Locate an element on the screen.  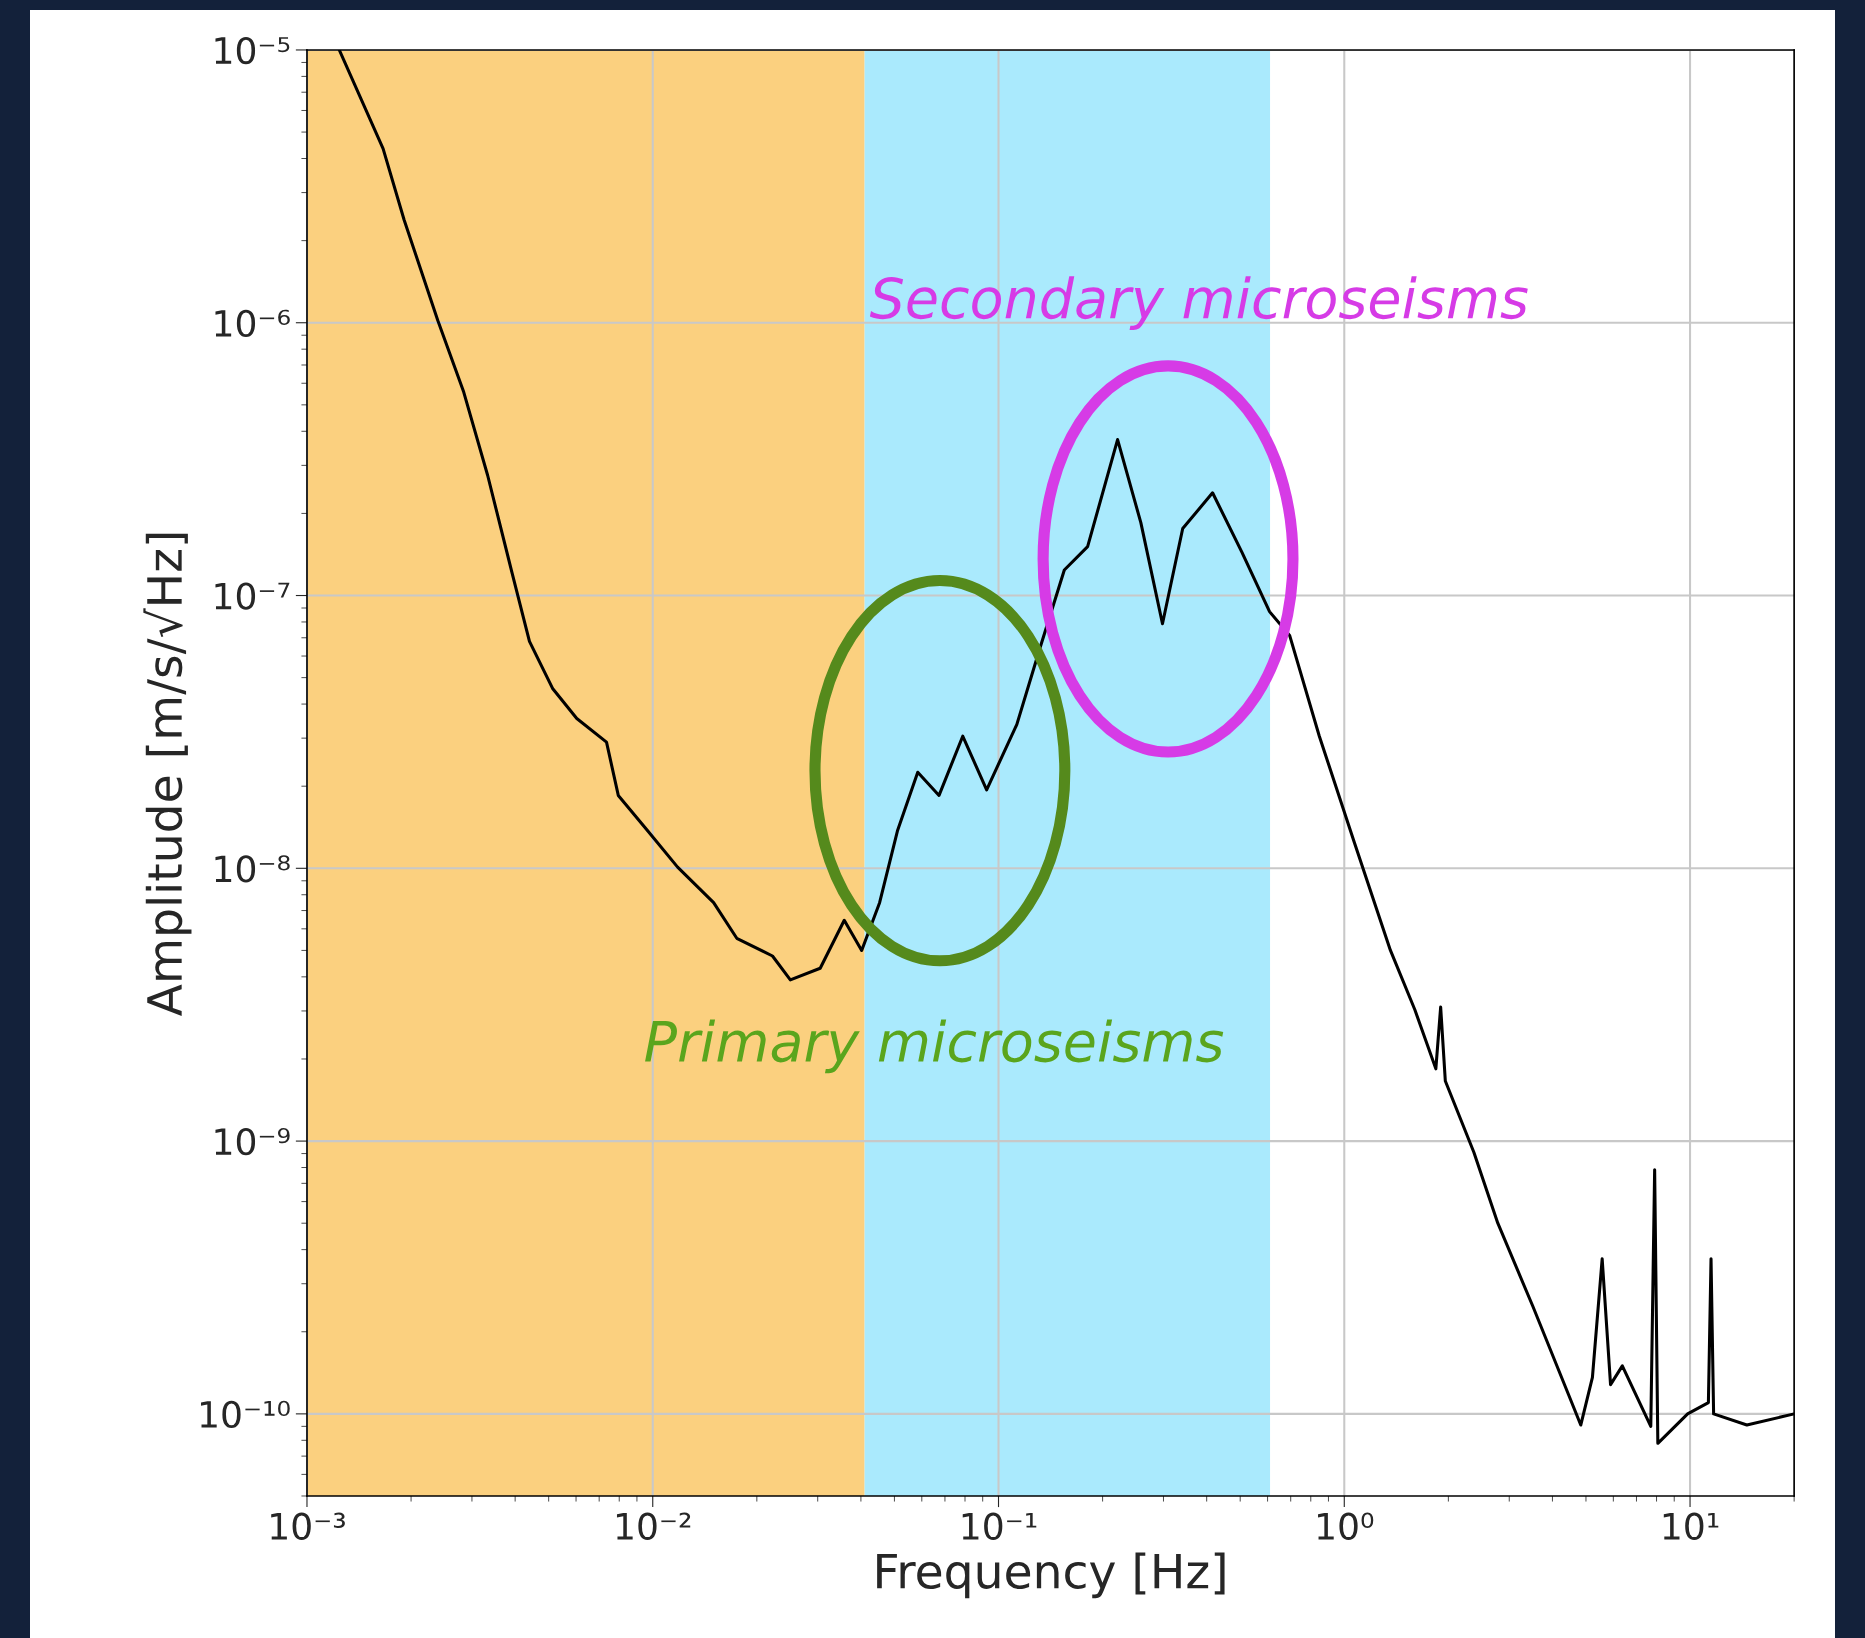
x-tick-label: 10⁻³ is located at coordinates (308, 1526).